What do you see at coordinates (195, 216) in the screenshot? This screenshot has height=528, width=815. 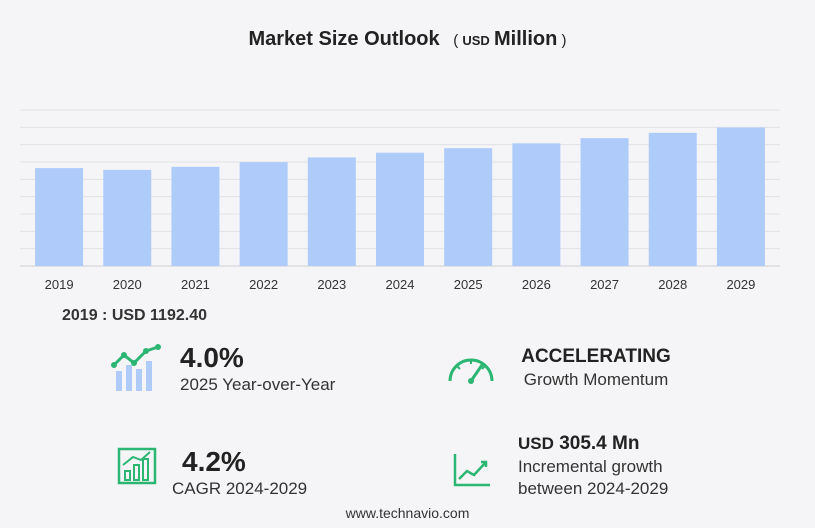 I see `bar-2021` at bounding box center [195, 216].